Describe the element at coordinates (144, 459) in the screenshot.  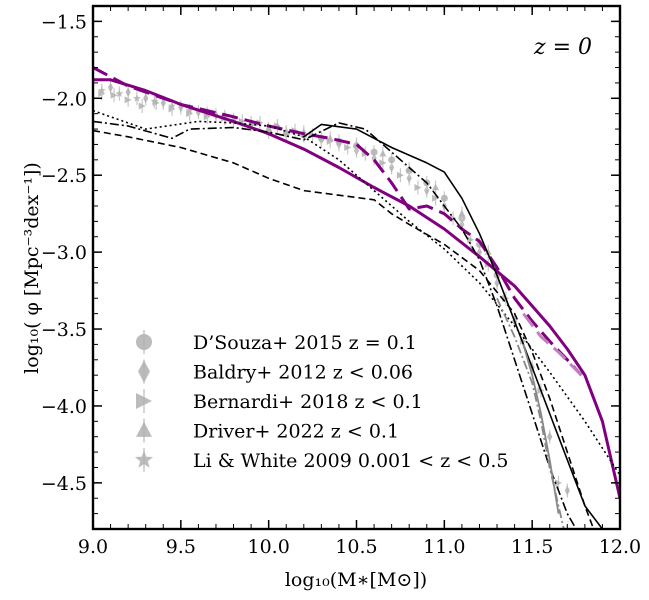
I see `legend-marker-star` at that location.